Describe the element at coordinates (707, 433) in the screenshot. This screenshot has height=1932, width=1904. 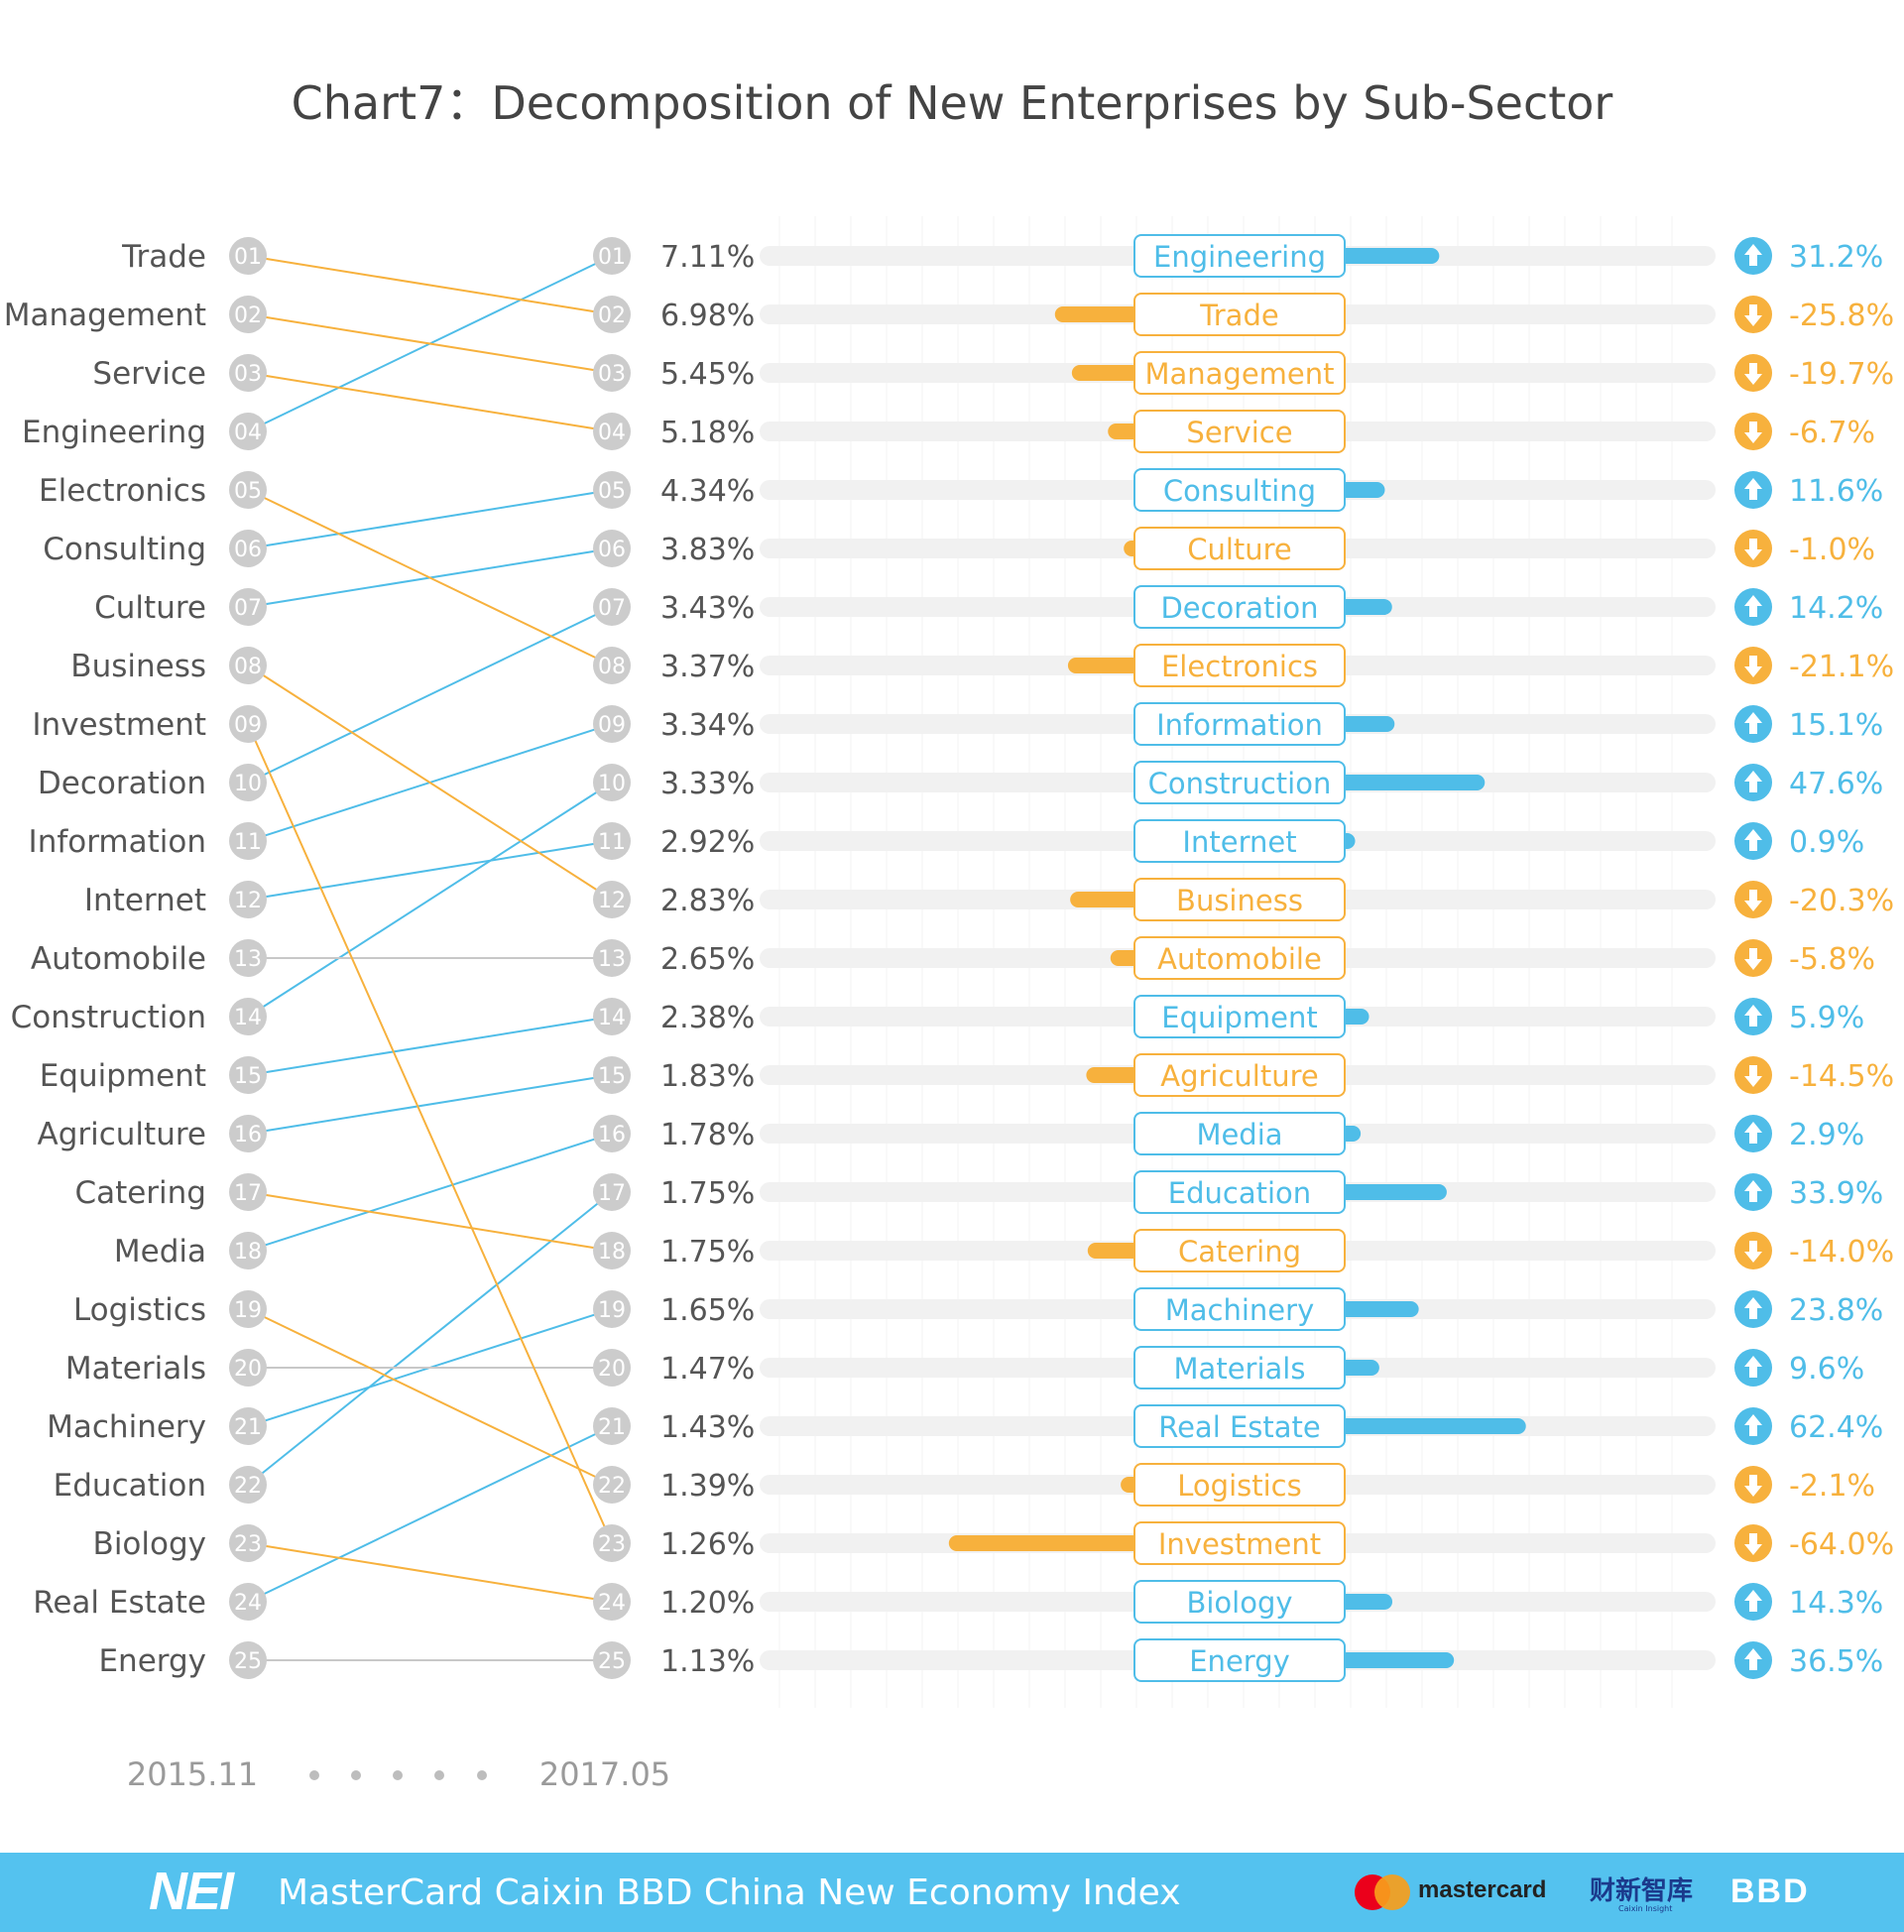
I see `share-value: 5.18%` at that location.